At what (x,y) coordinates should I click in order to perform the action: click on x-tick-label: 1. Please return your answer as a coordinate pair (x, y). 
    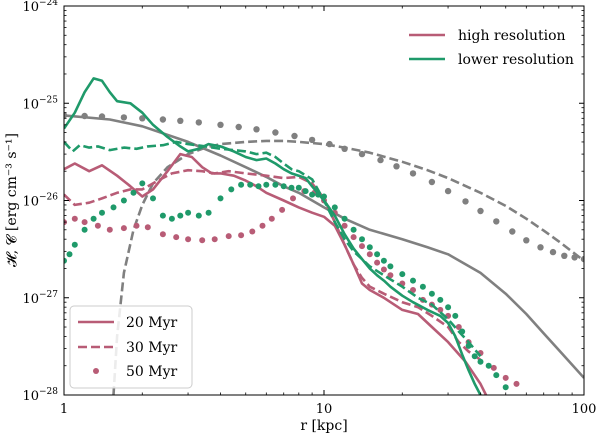
    Looking at the image, I should click on (64, 409).